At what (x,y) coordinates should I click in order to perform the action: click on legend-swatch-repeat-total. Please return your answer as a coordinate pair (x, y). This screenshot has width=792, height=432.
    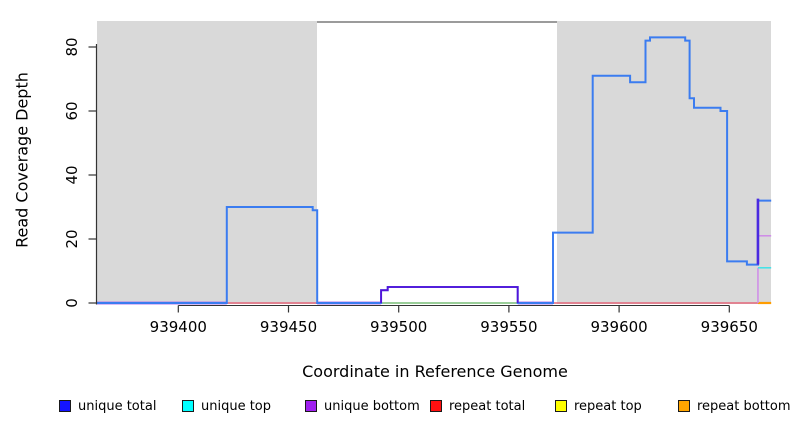
    Looking at the image, I should click on (436, 406).